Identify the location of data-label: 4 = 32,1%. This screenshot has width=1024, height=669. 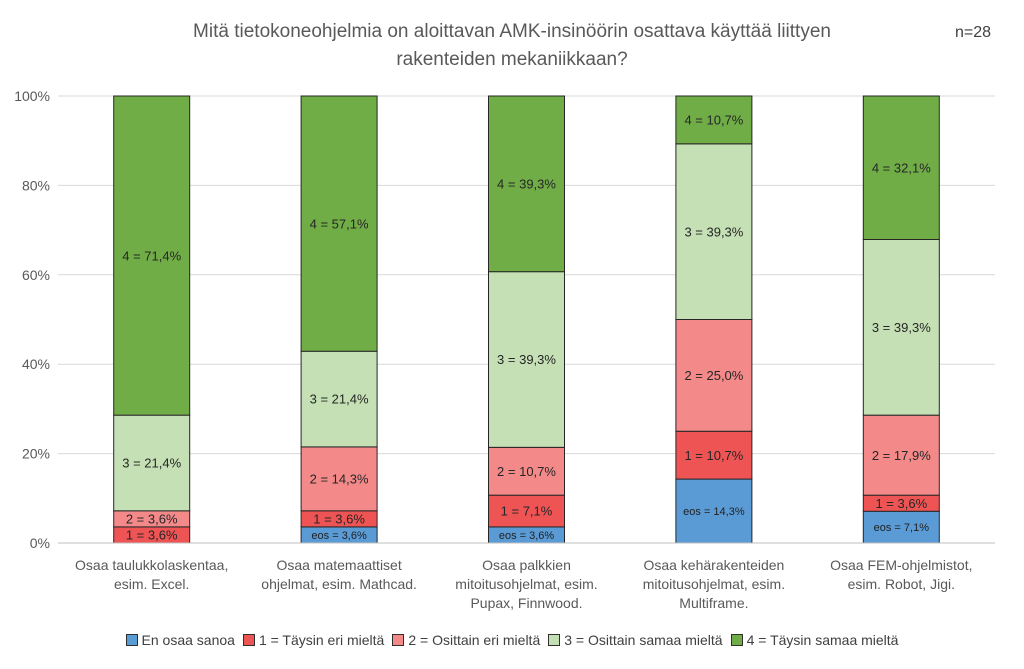
(901, 167).